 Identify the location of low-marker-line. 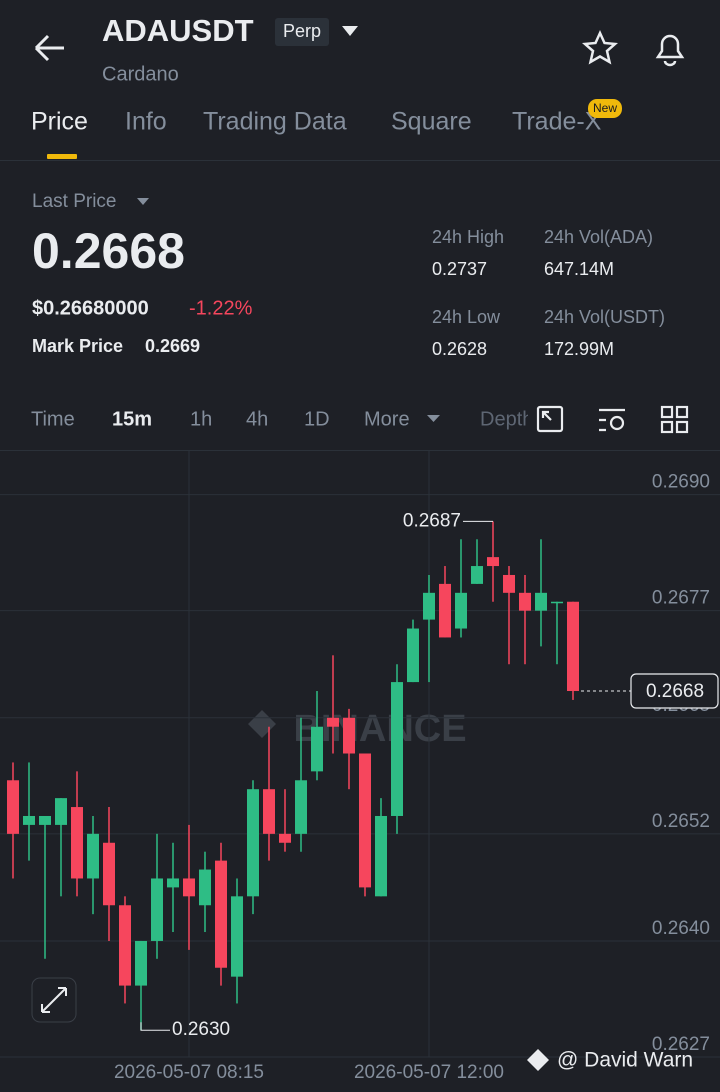
(155, 1026).